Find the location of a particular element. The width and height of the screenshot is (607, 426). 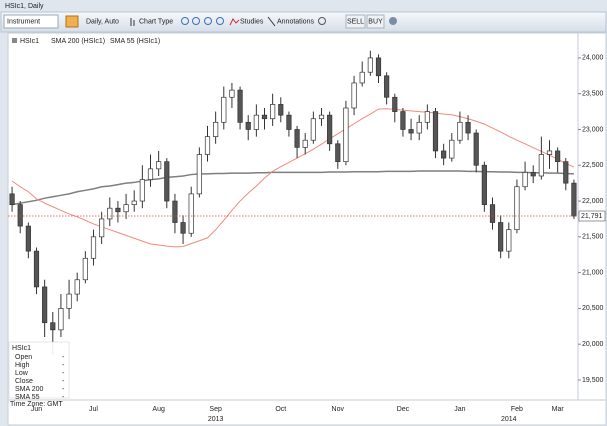

time-zone: Time Zone: GMT is located at coordinates (36, 404).